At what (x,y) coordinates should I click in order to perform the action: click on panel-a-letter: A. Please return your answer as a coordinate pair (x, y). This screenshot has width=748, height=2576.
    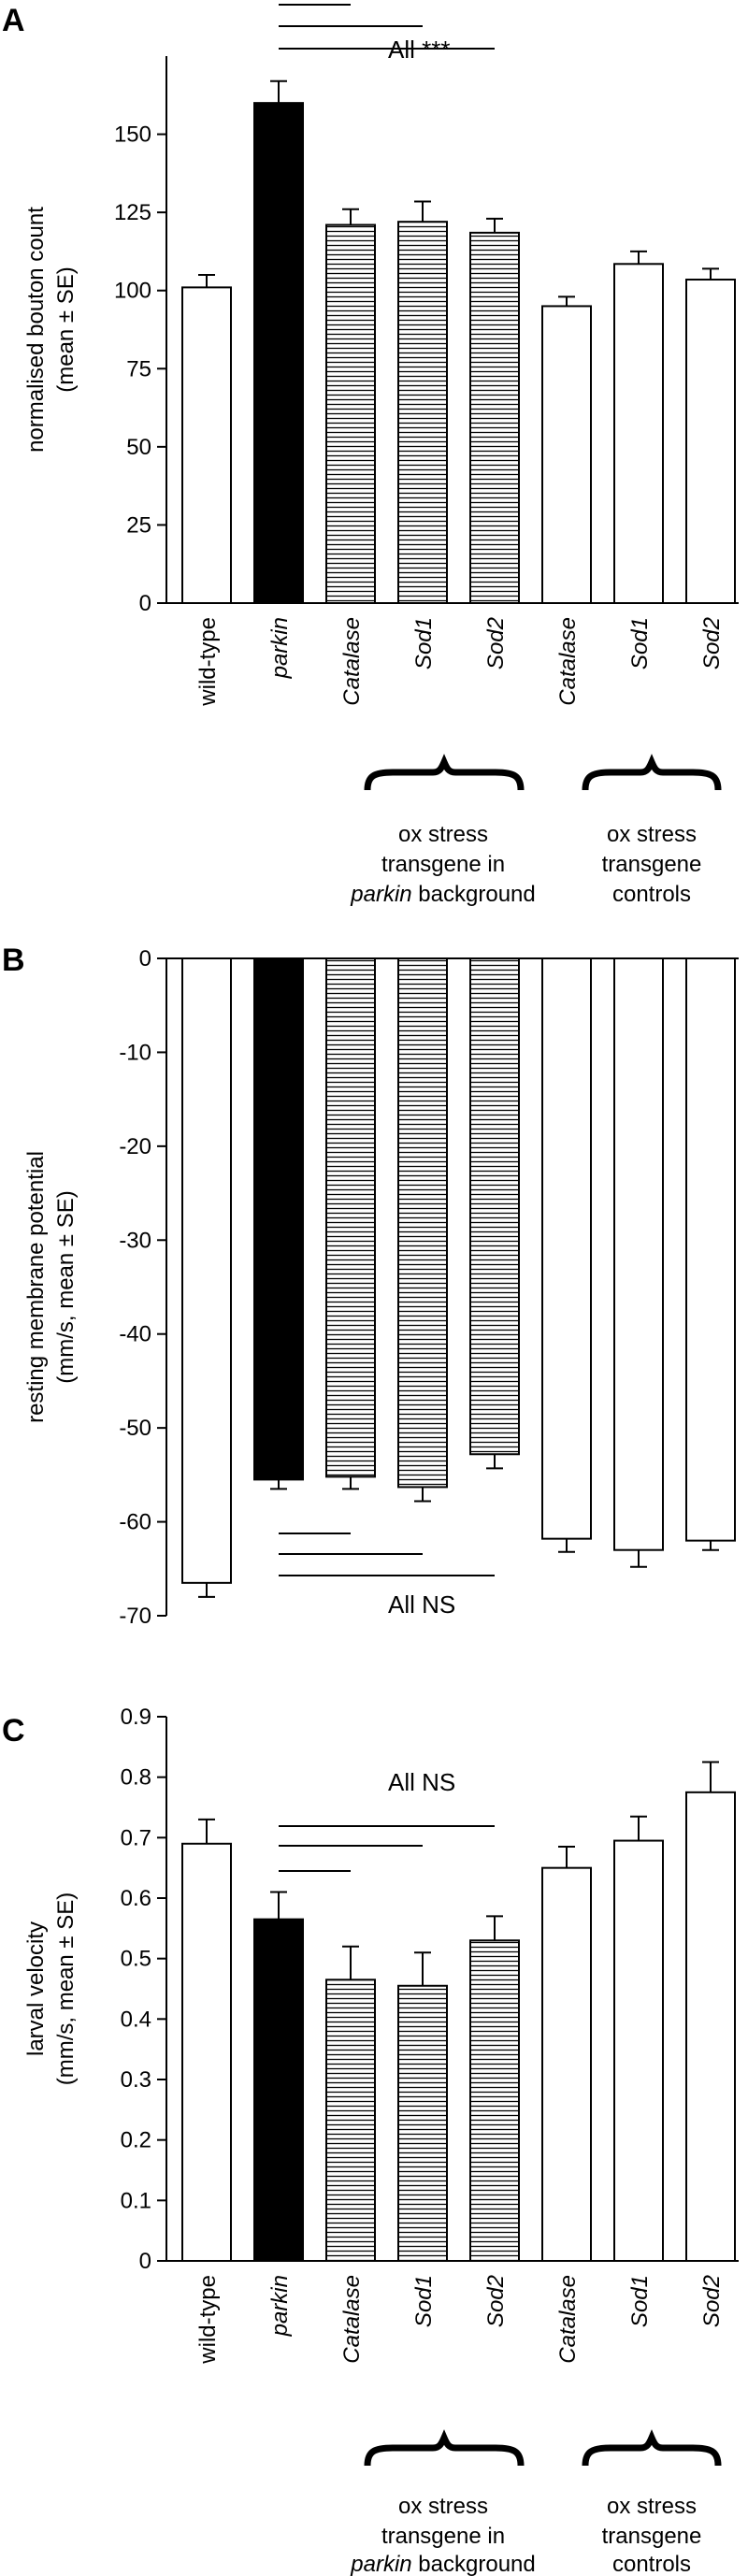
    Looking at the image, I should click on (14, 20).